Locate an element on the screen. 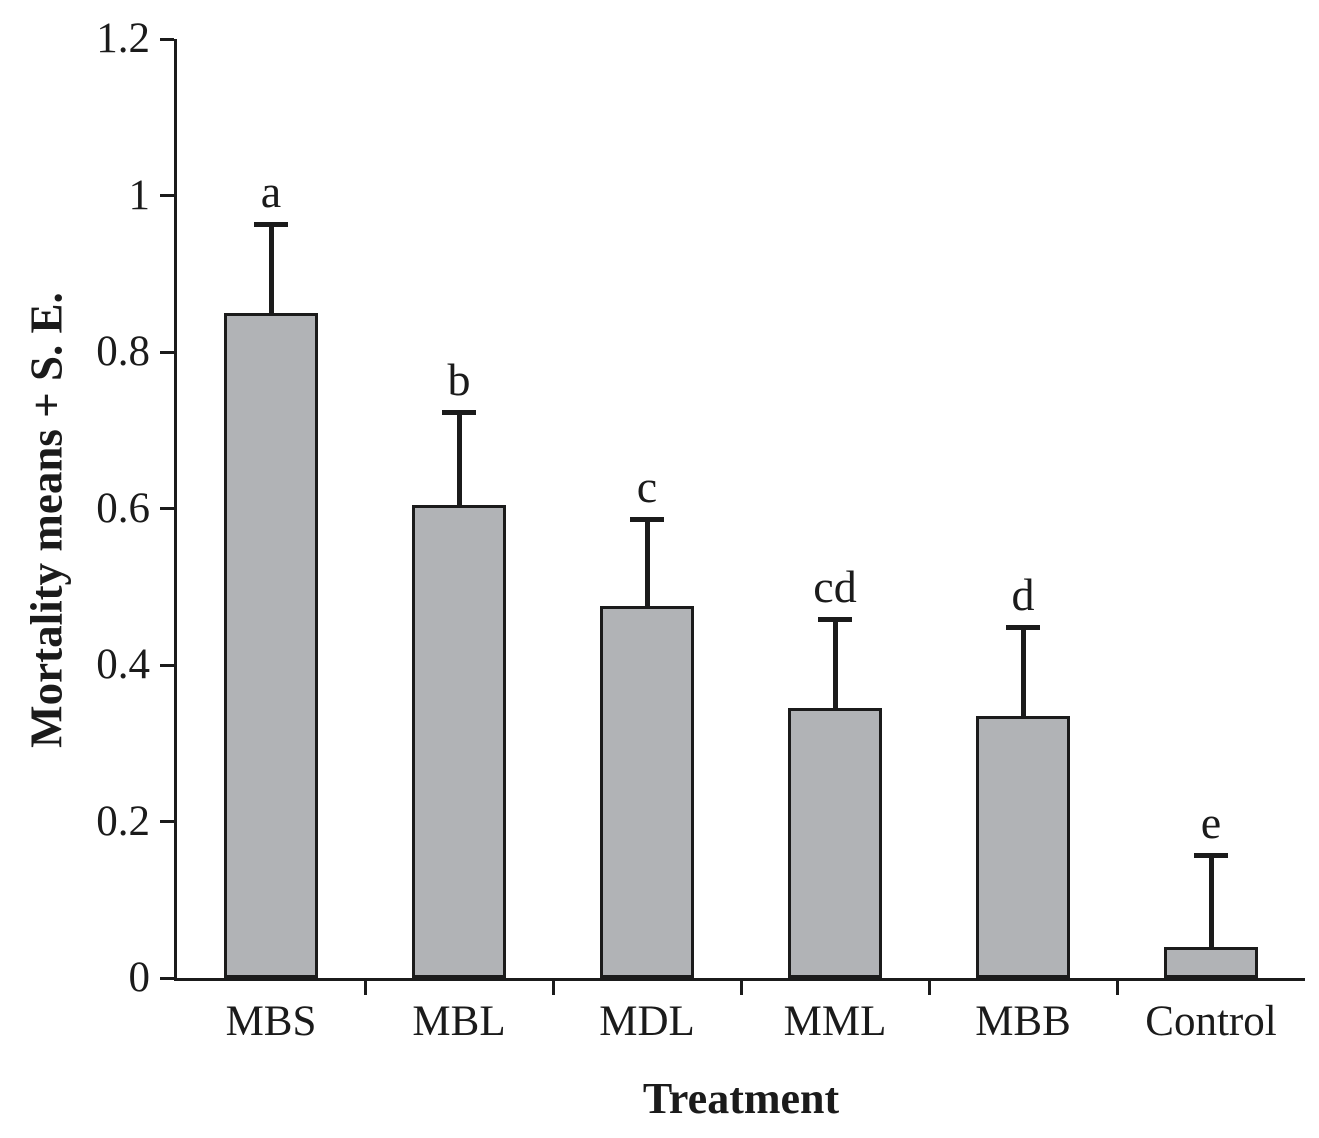  x-axis-line is located at coordinates (739, 979).